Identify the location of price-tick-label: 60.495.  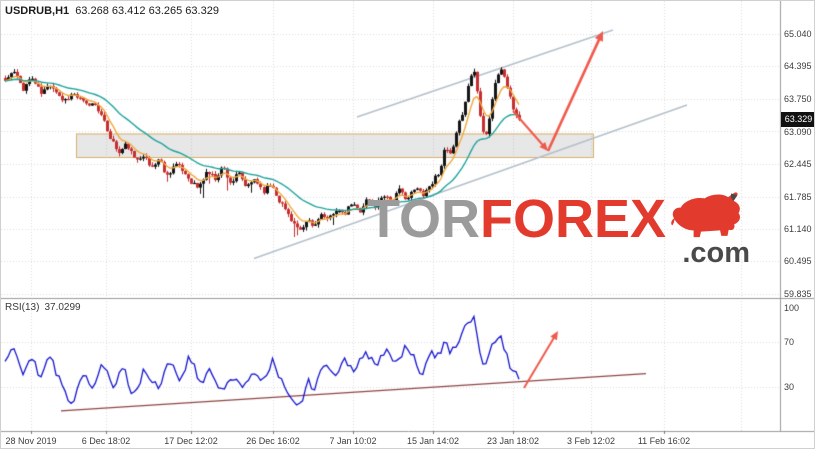
(798, 261).